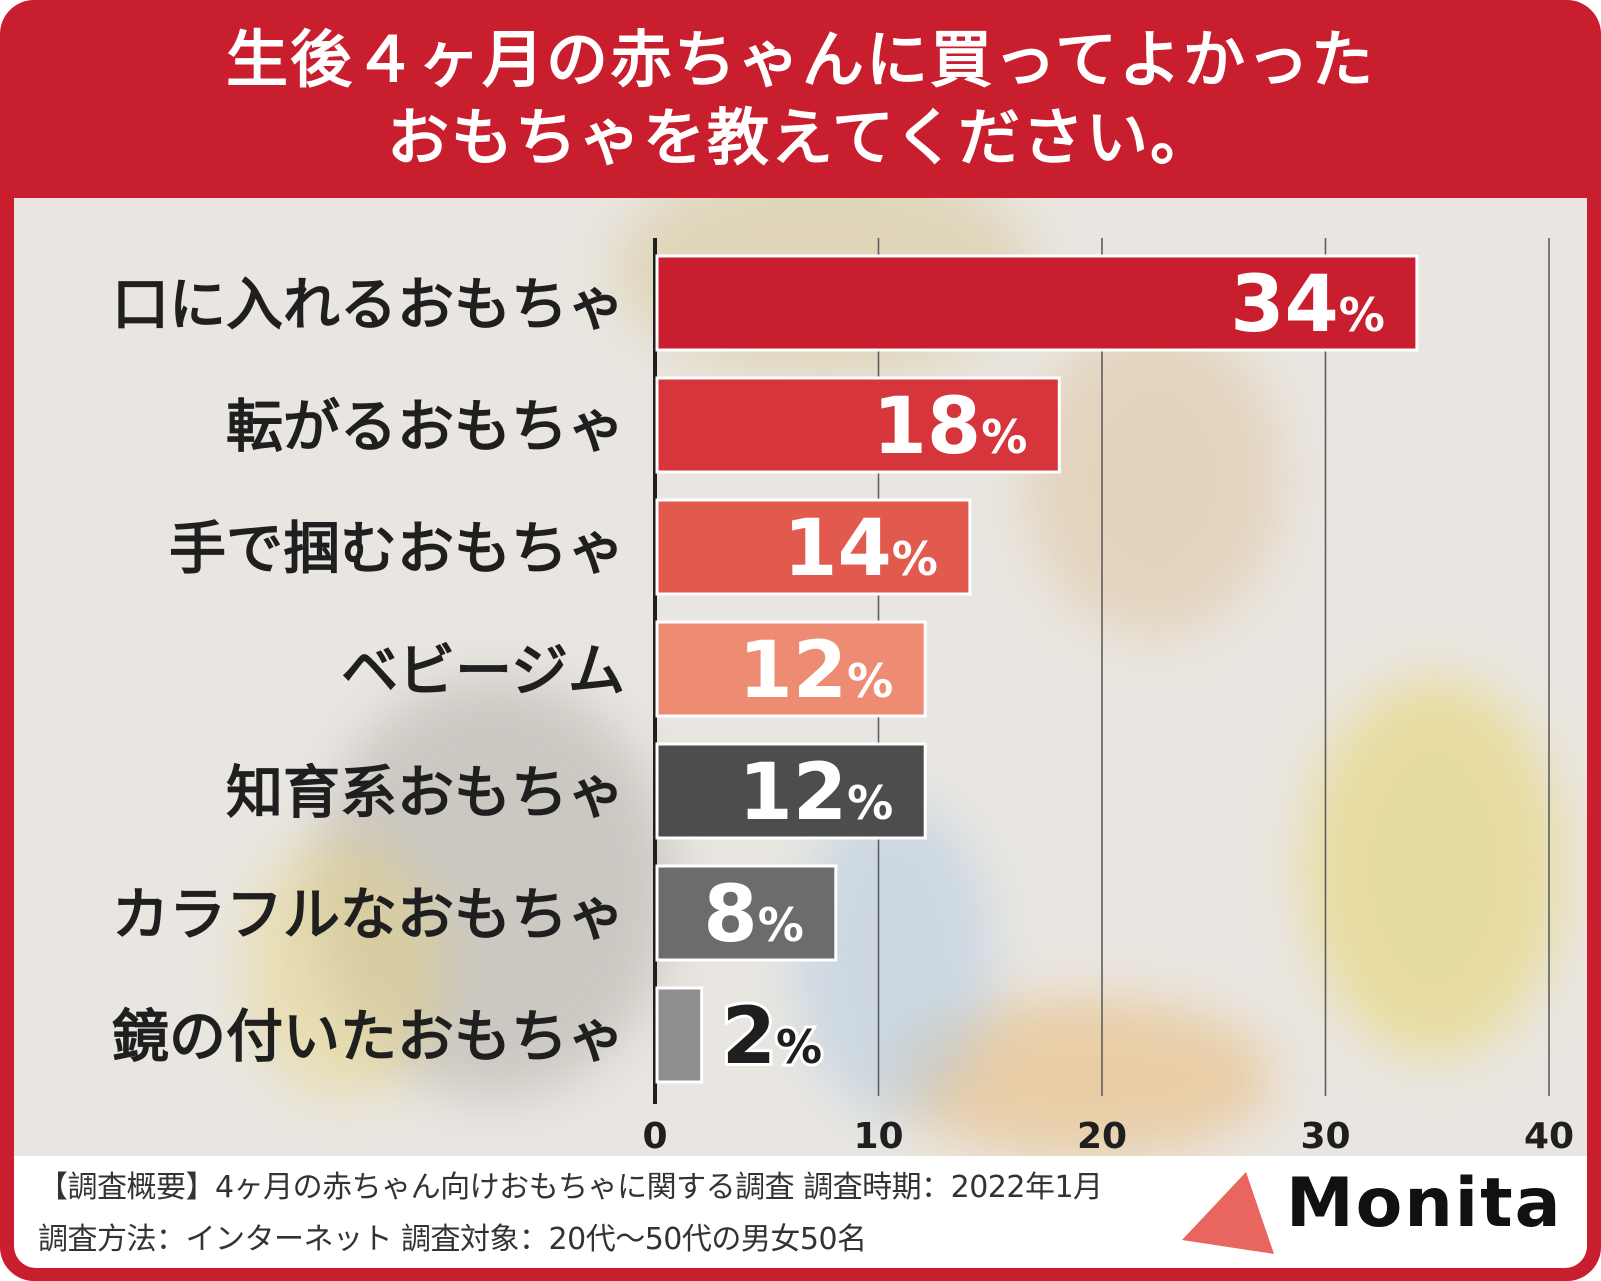 The width and height of the screenshot is (1601, 1281). I want to click on logo-text: Monita, so click(1424, 1203).